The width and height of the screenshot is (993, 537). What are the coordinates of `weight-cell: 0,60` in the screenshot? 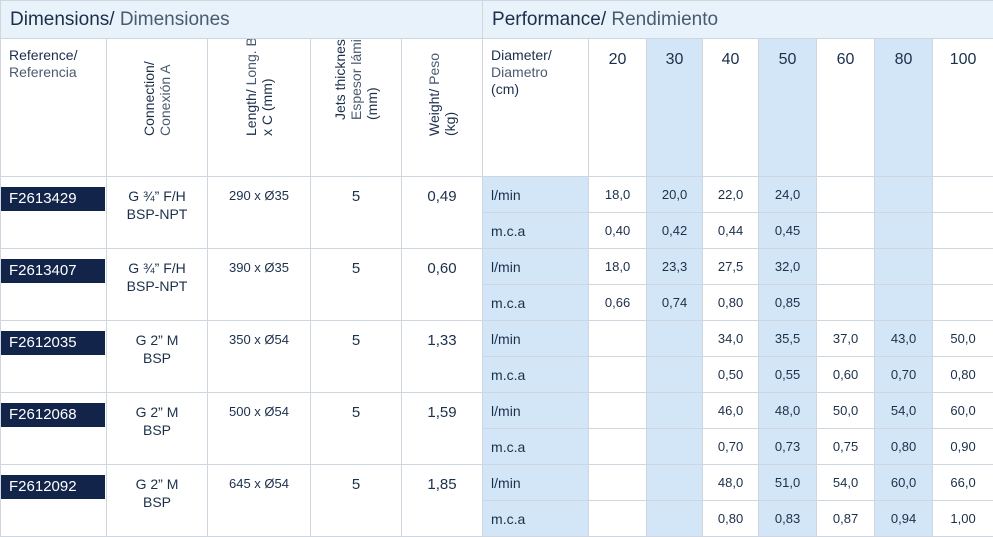 It's located at (442, 285).